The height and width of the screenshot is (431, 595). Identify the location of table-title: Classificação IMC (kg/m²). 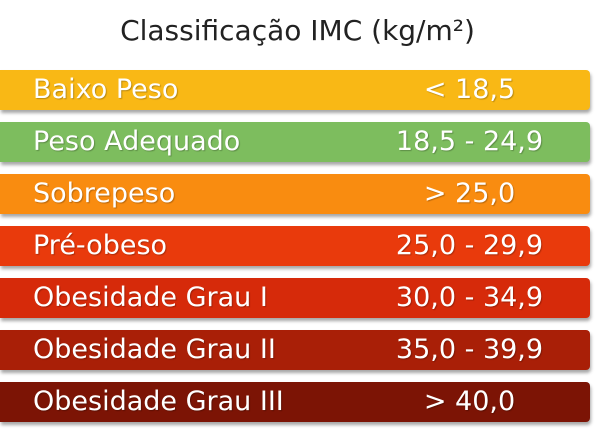
(297, 30).